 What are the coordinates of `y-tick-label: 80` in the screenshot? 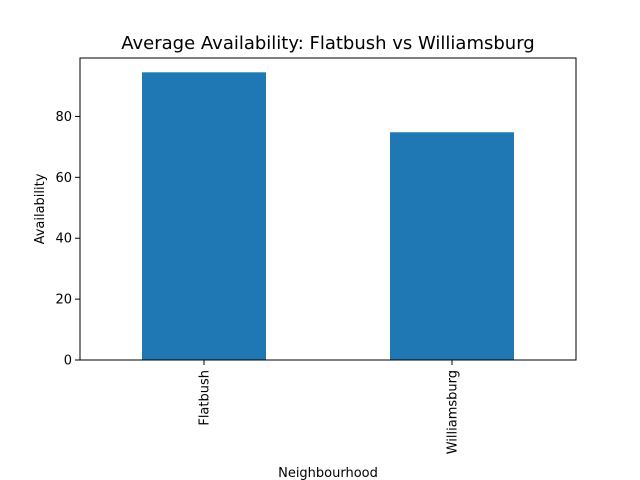 It's located at (63, 117).